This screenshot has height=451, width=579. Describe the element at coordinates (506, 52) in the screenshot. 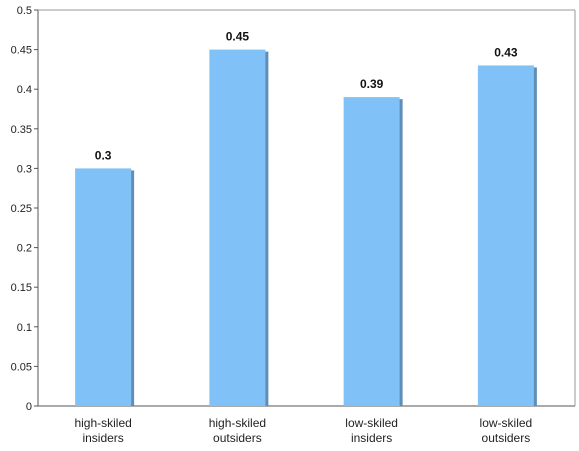

I see `bar-data-label: 0.43` at that location.